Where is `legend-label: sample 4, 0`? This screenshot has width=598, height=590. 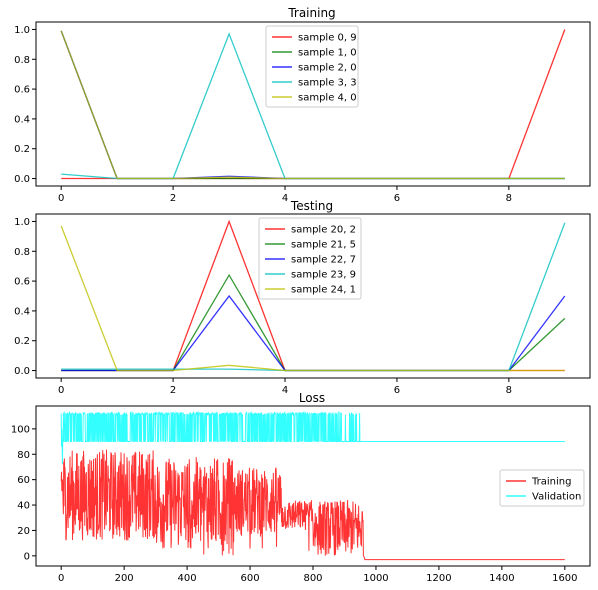 legend-label: sample 4, 0 is located at coordinates (327, 98).